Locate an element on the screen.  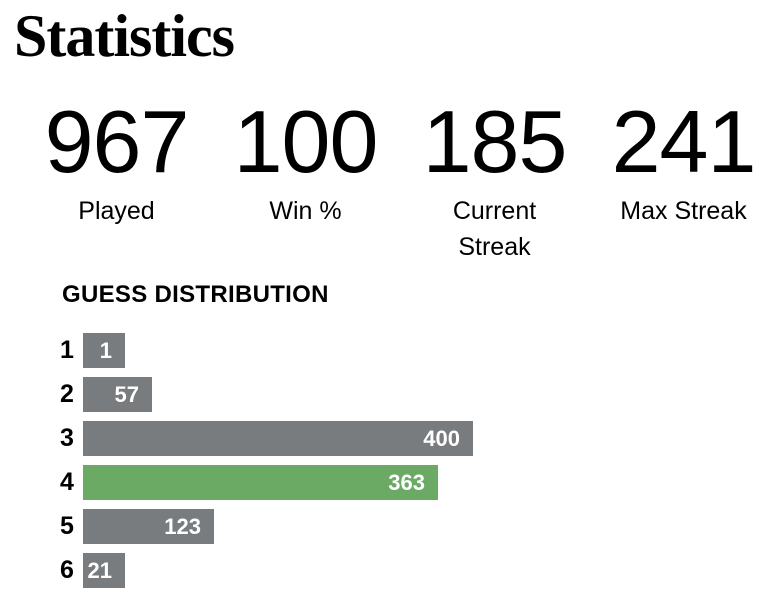
guess-row-3-label: 3 is located at coordinates (67, 438).